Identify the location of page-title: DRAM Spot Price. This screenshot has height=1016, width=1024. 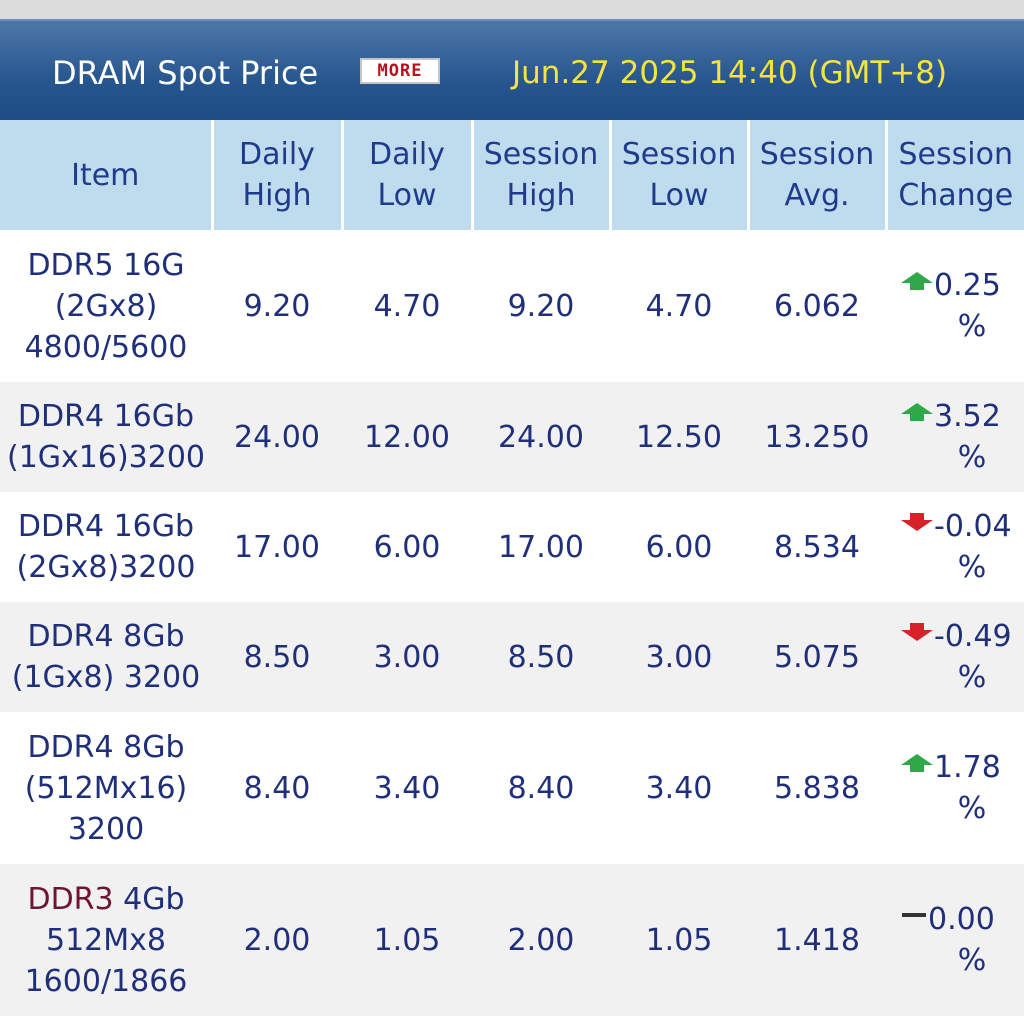
(185, 73).